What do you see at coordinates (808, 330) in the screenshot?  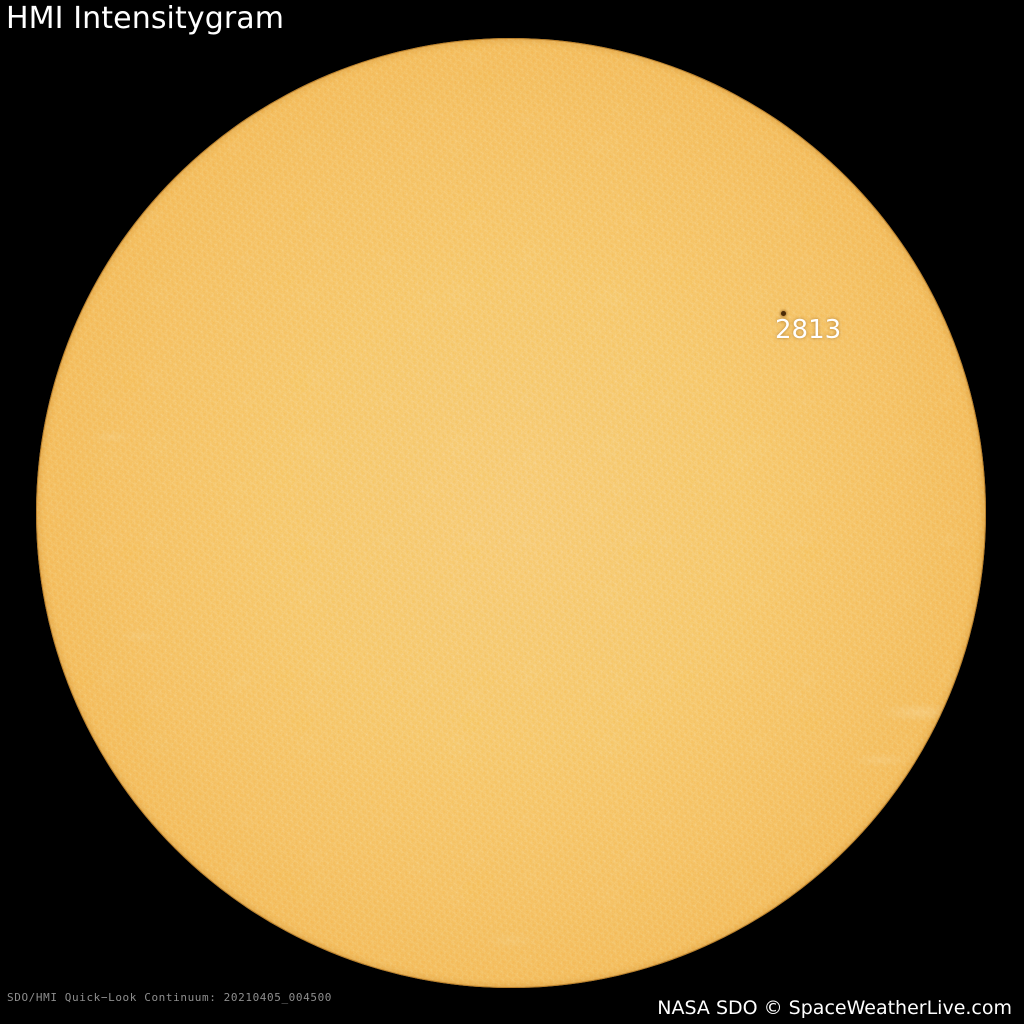 I see `active-region-label-2813: 2813` at bounding box center [808, 330].